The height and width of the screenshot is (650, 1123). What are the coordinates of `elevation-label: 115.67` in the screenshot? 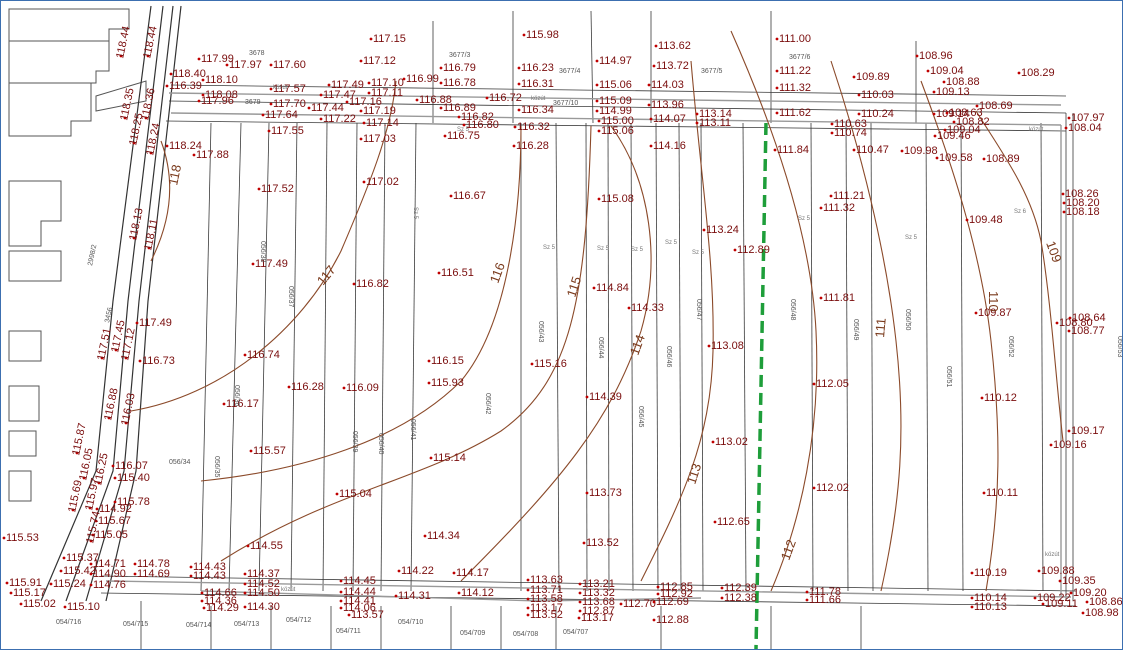 It's located at (114, 521).